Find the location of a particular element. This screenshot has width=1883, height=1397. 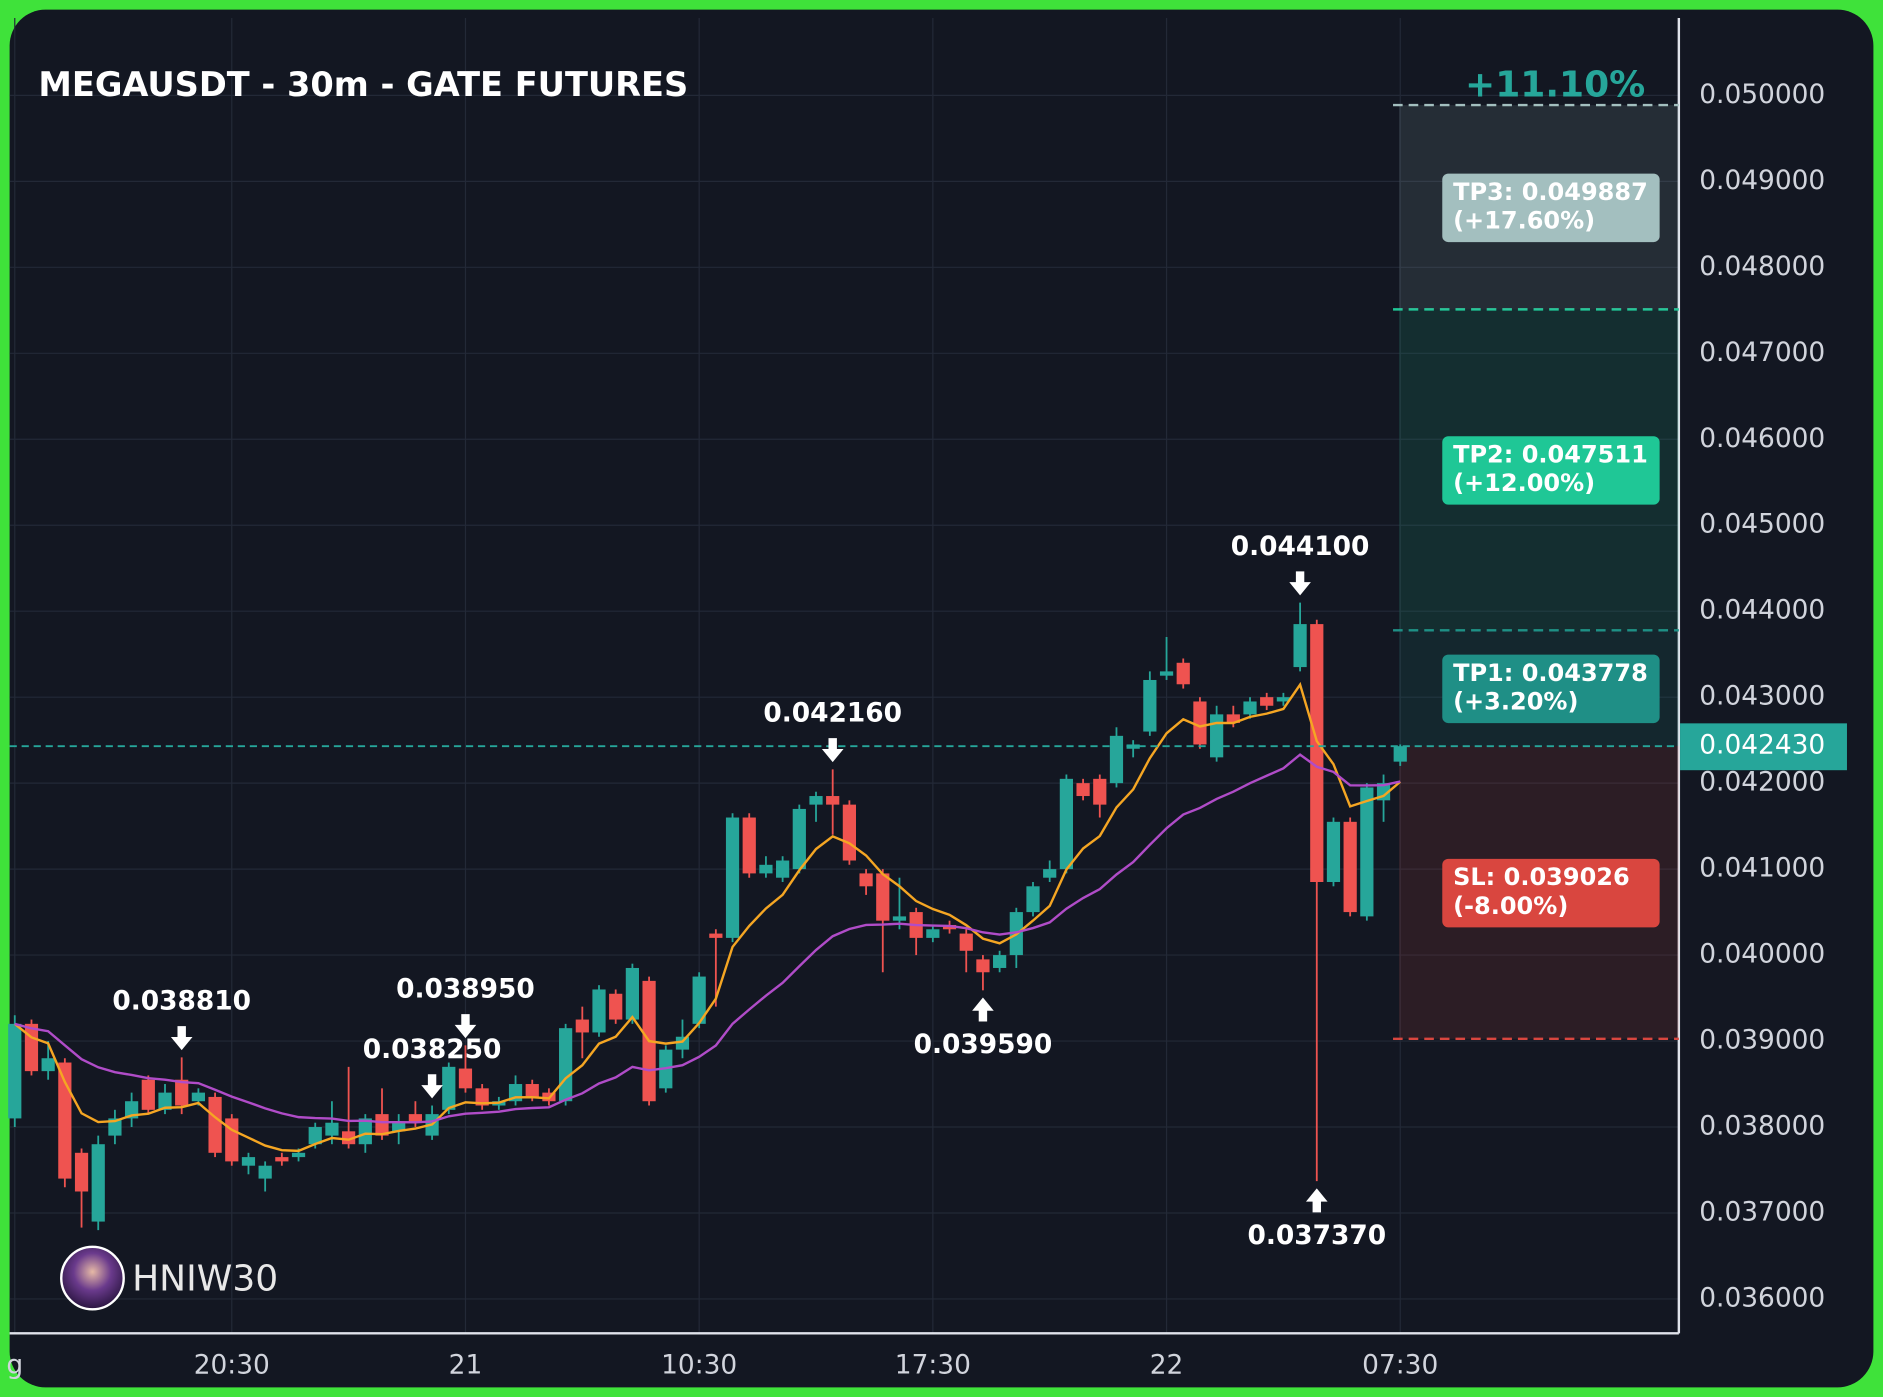

y-tick-label: 0.040000 is located at coordinates (1762, 954).